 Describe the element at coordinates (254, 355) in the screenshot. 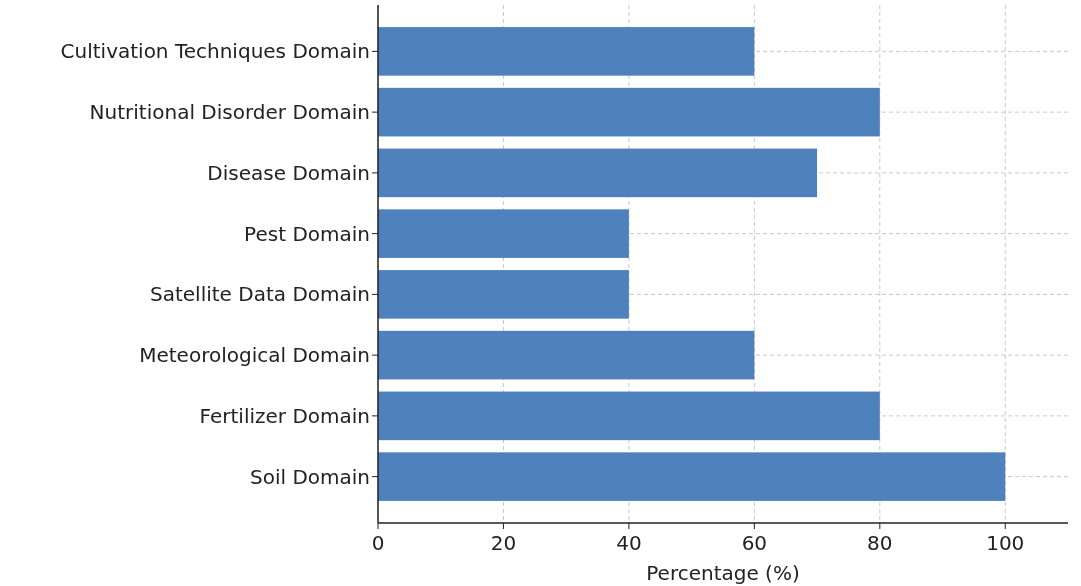

I see `y-tick-label: Meteorological Domain` at that location.